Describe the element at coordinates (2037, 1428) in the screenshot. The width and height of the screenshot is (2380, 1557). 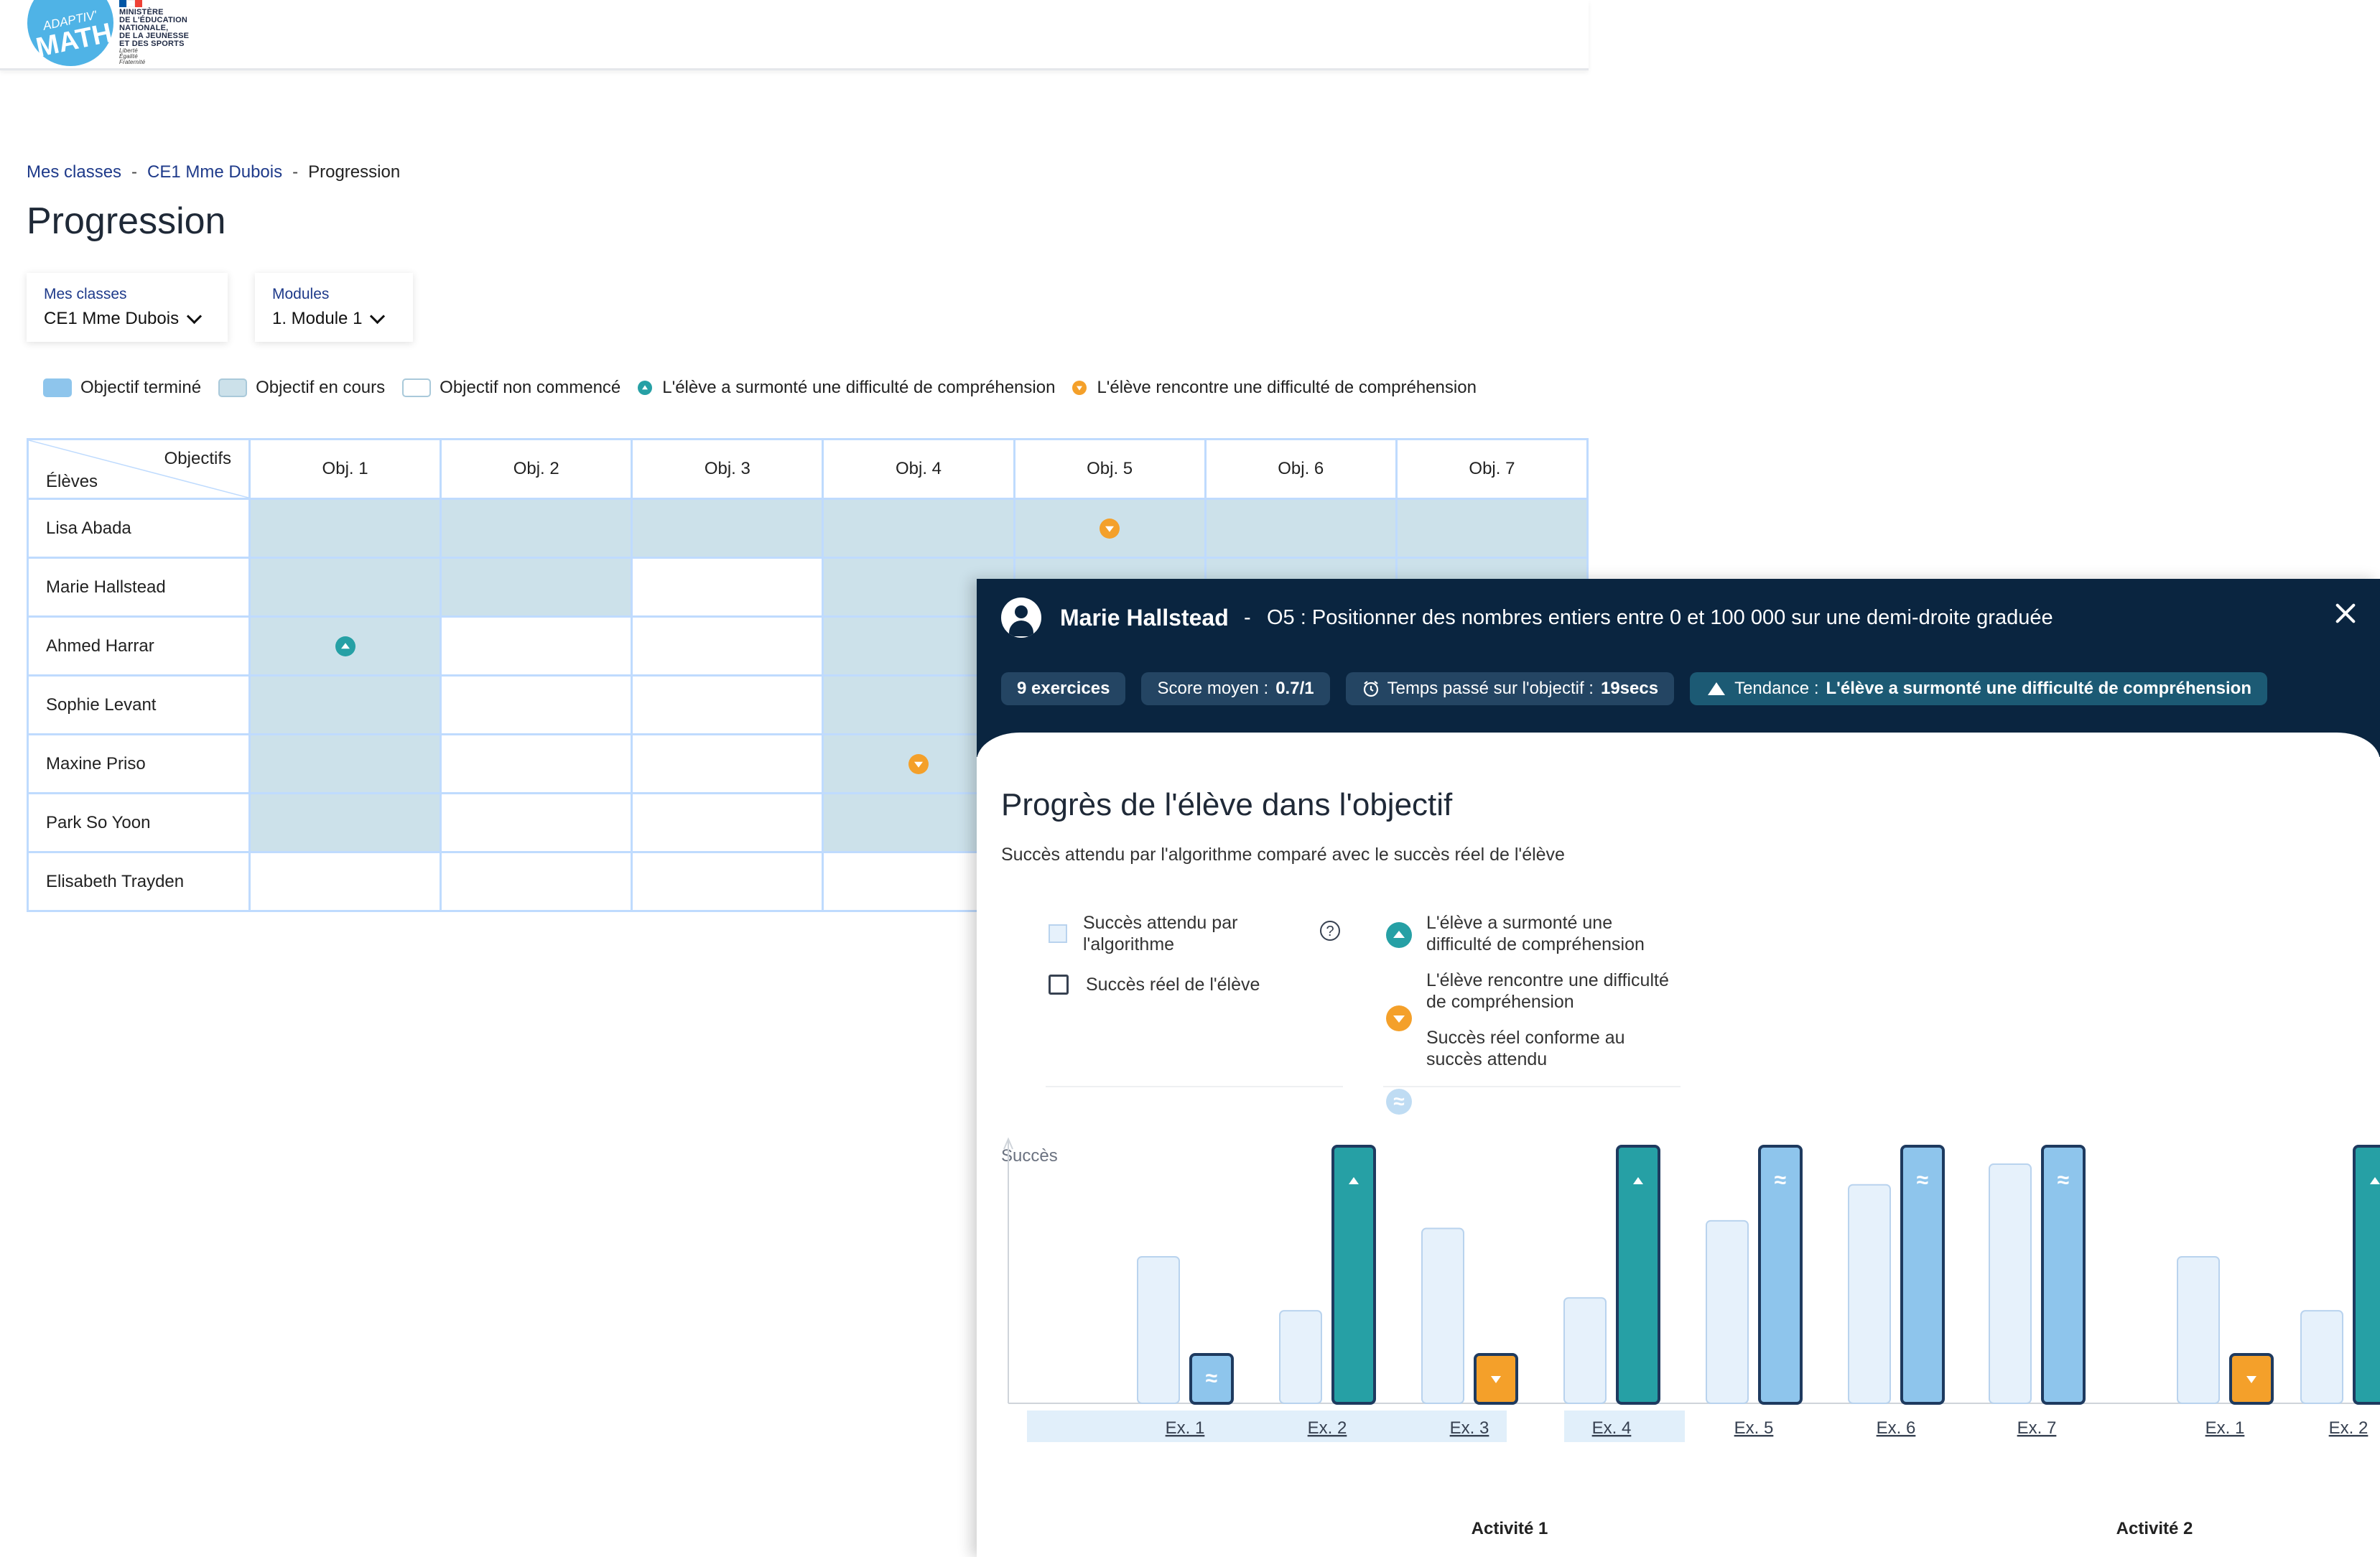
I see `x-tick-label: Ex. 7` at that location.